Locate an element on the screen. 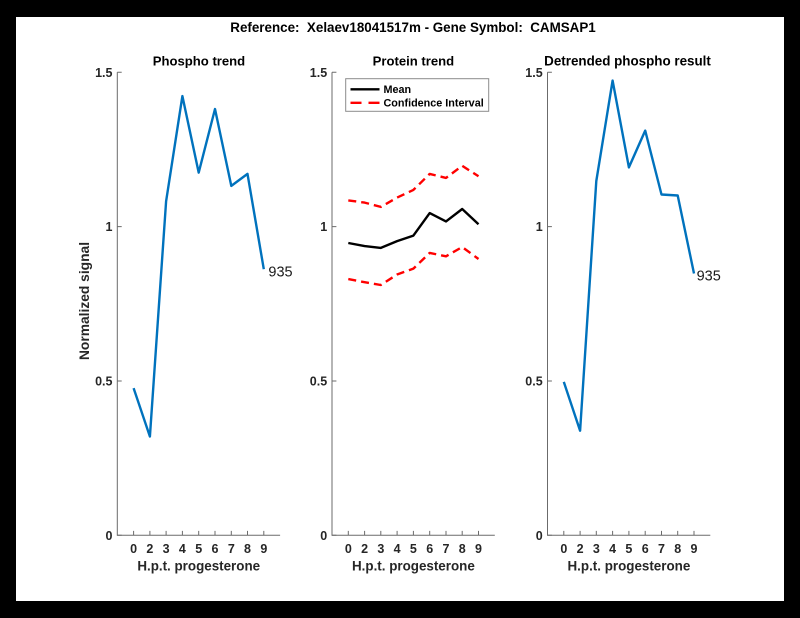  svg-text: Phospho trend is located at coordinates (199, 61).